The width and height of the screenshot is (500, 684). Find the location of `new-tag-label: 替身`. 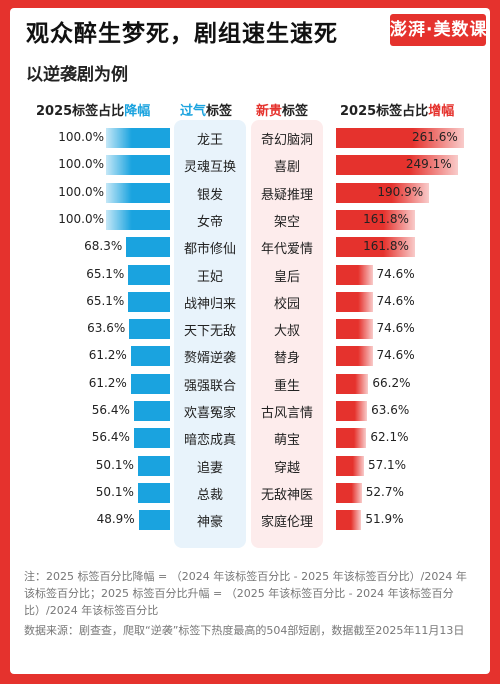

new-tag-label: 替身 is located at coordinates (286, 359).